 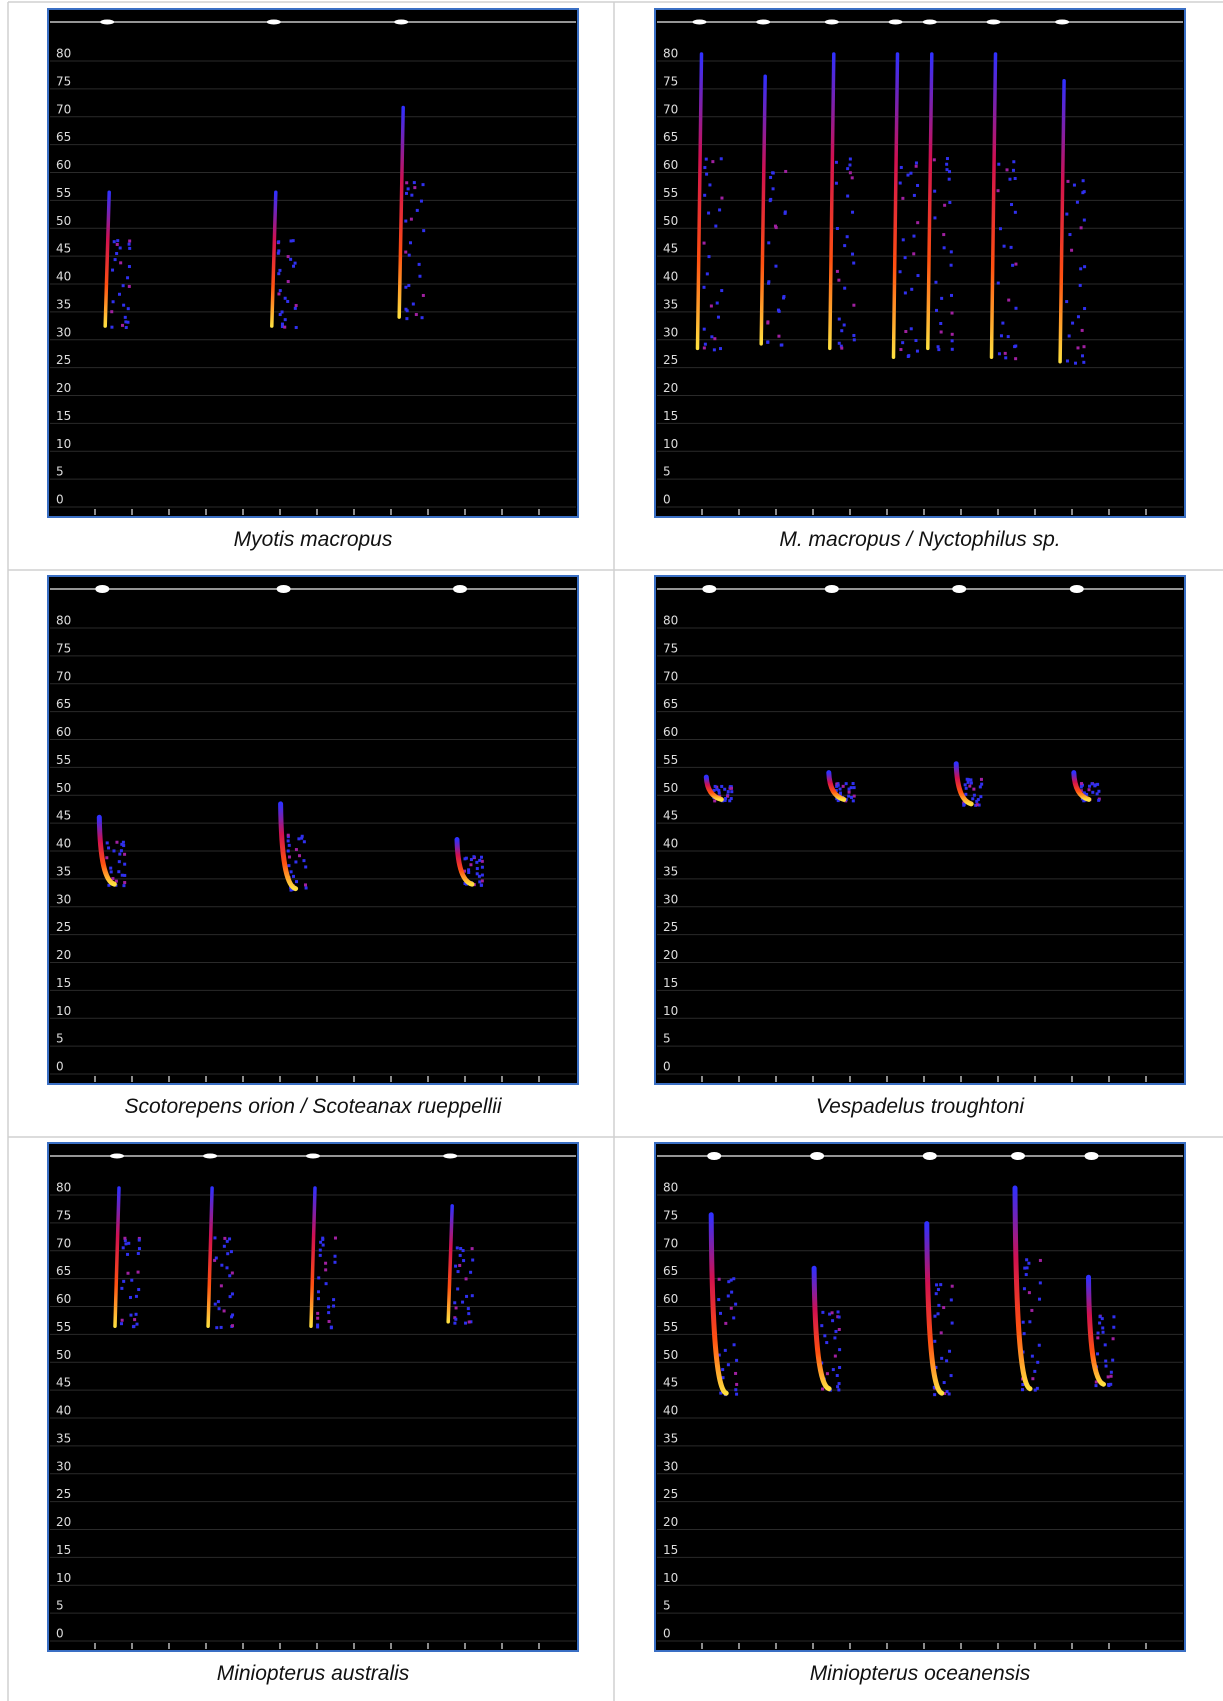 I want to click on panel-caption: Scotorepens orion / Scoteanax rueppellii, so click(x=313, y=1106).